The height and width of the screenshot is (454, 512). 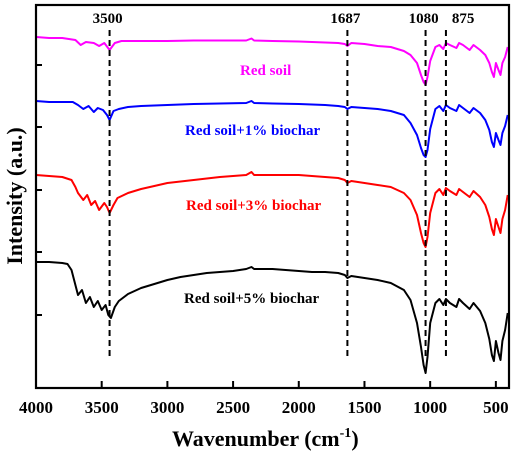 I want to click on x-tick-label: 2500, so click(x=233, y=407).